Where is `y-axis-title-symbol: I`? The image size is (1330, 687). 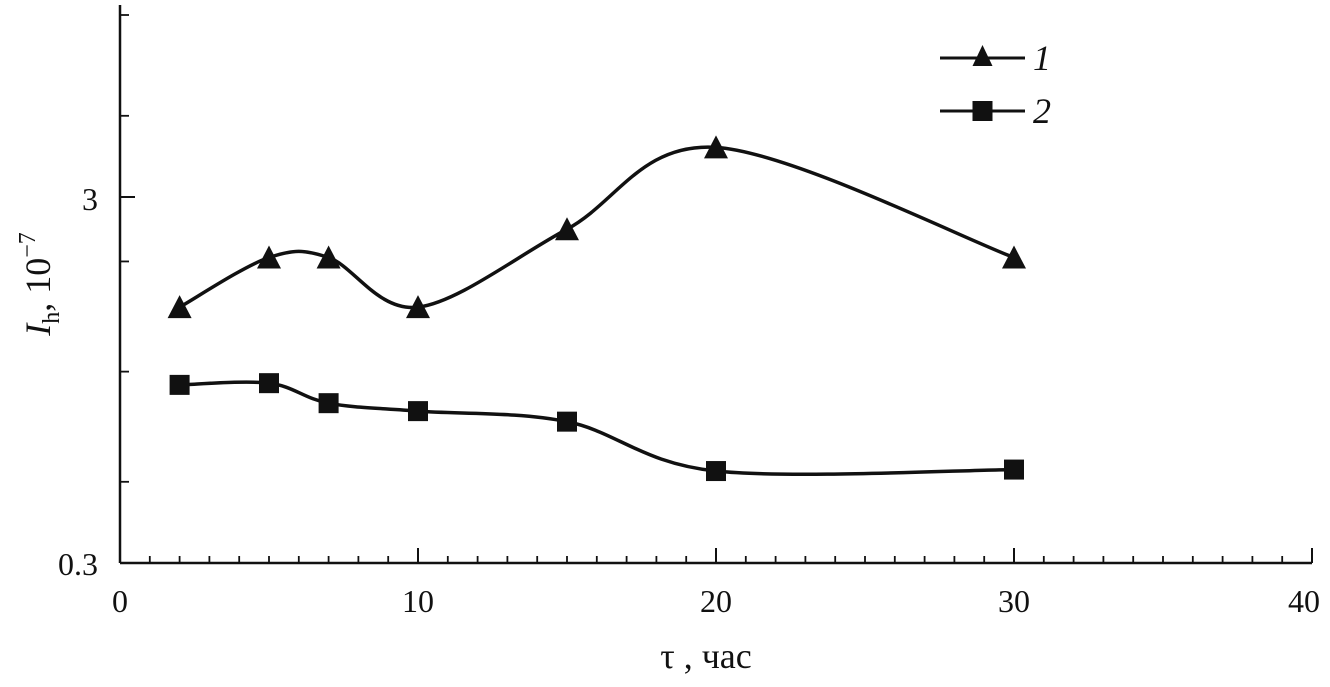
y-axis-title-symbol: I is located at coordinates (38, 329).